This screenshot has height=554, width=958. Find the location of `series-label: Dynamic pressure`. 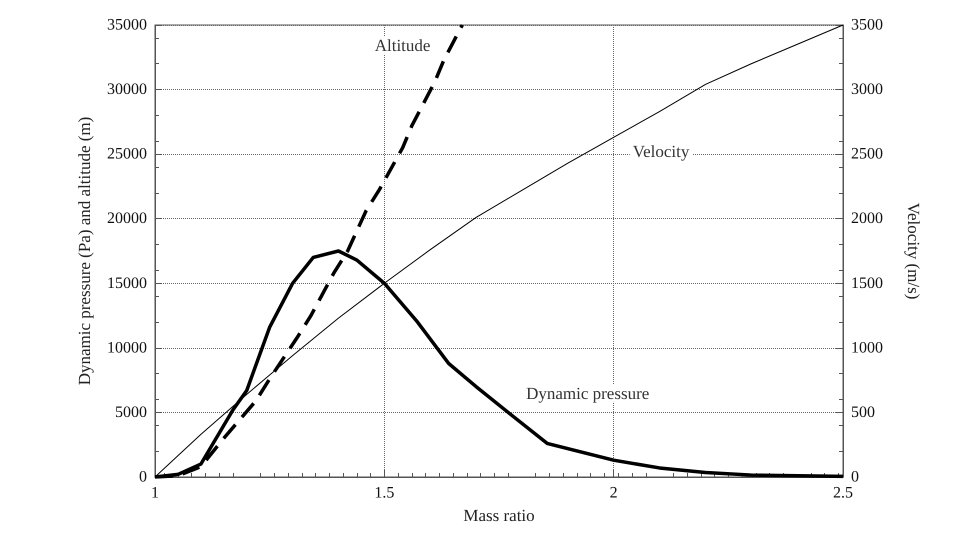

series-label: Dynamic pressure is located at coordinates (588, 393).